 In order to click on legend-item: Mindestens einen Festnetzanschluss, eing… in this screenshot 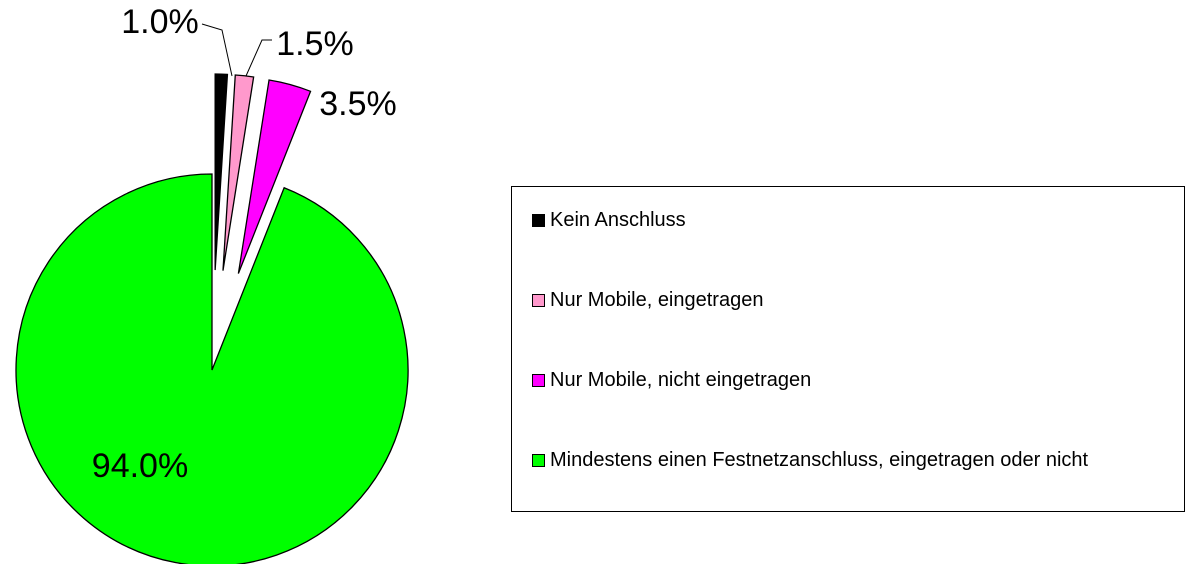, I will do `click(860, 460)`.